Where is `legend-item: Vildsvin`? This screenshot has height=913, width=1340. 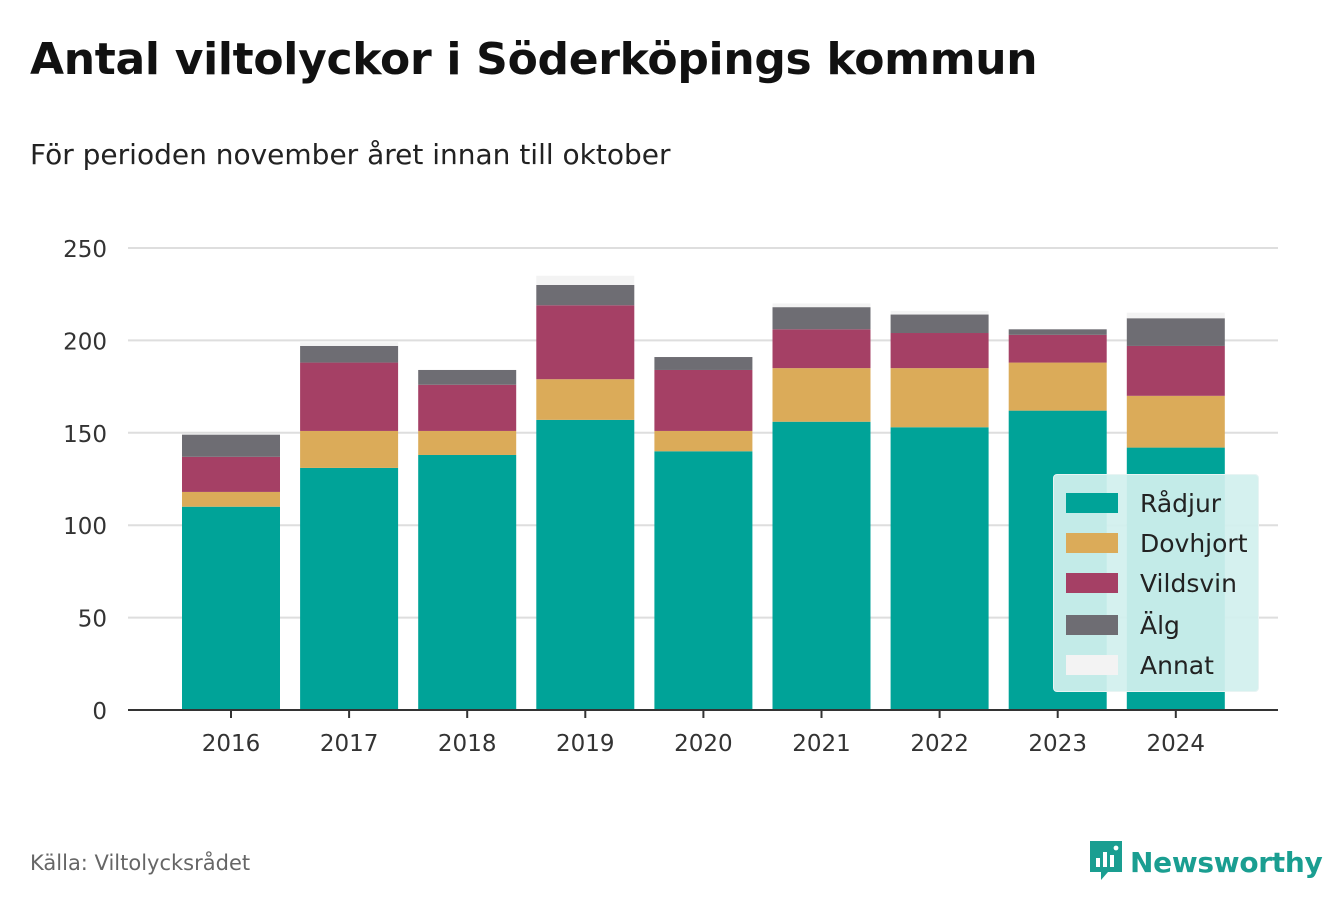 legend-item: Vildsvin is located at coordinates (1151, 583).